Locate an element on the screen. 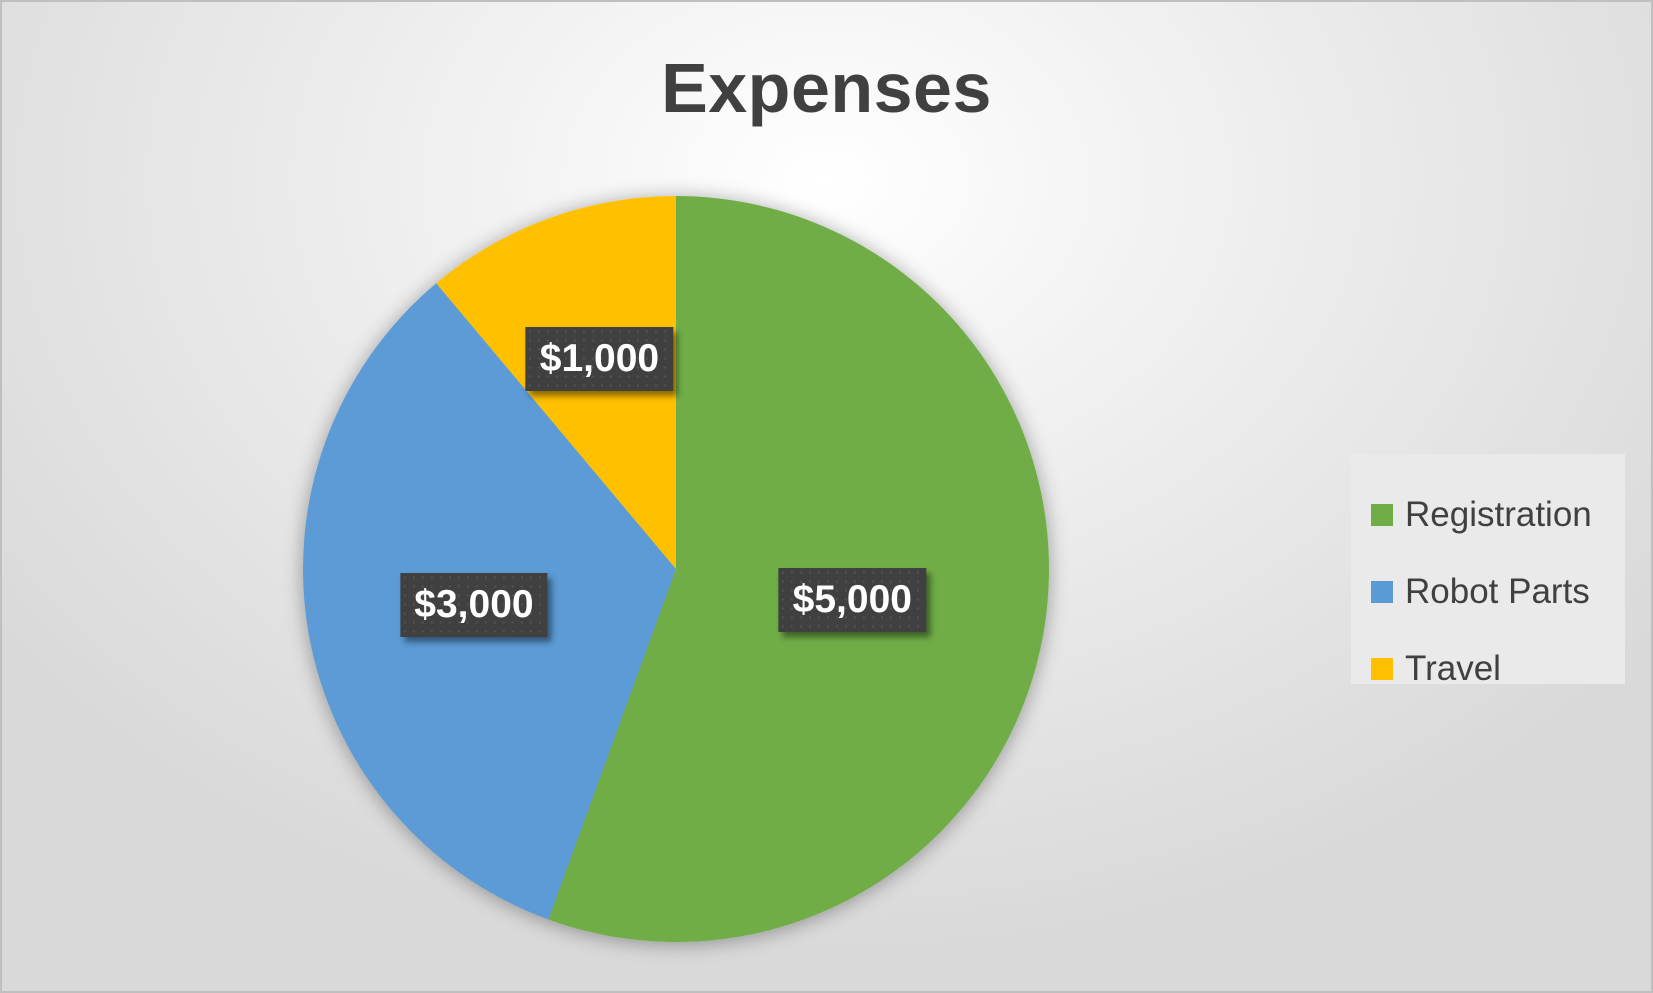 The image size is (1653, 993). legend-item-registration: Registration is located at coordinates (1498, 514).